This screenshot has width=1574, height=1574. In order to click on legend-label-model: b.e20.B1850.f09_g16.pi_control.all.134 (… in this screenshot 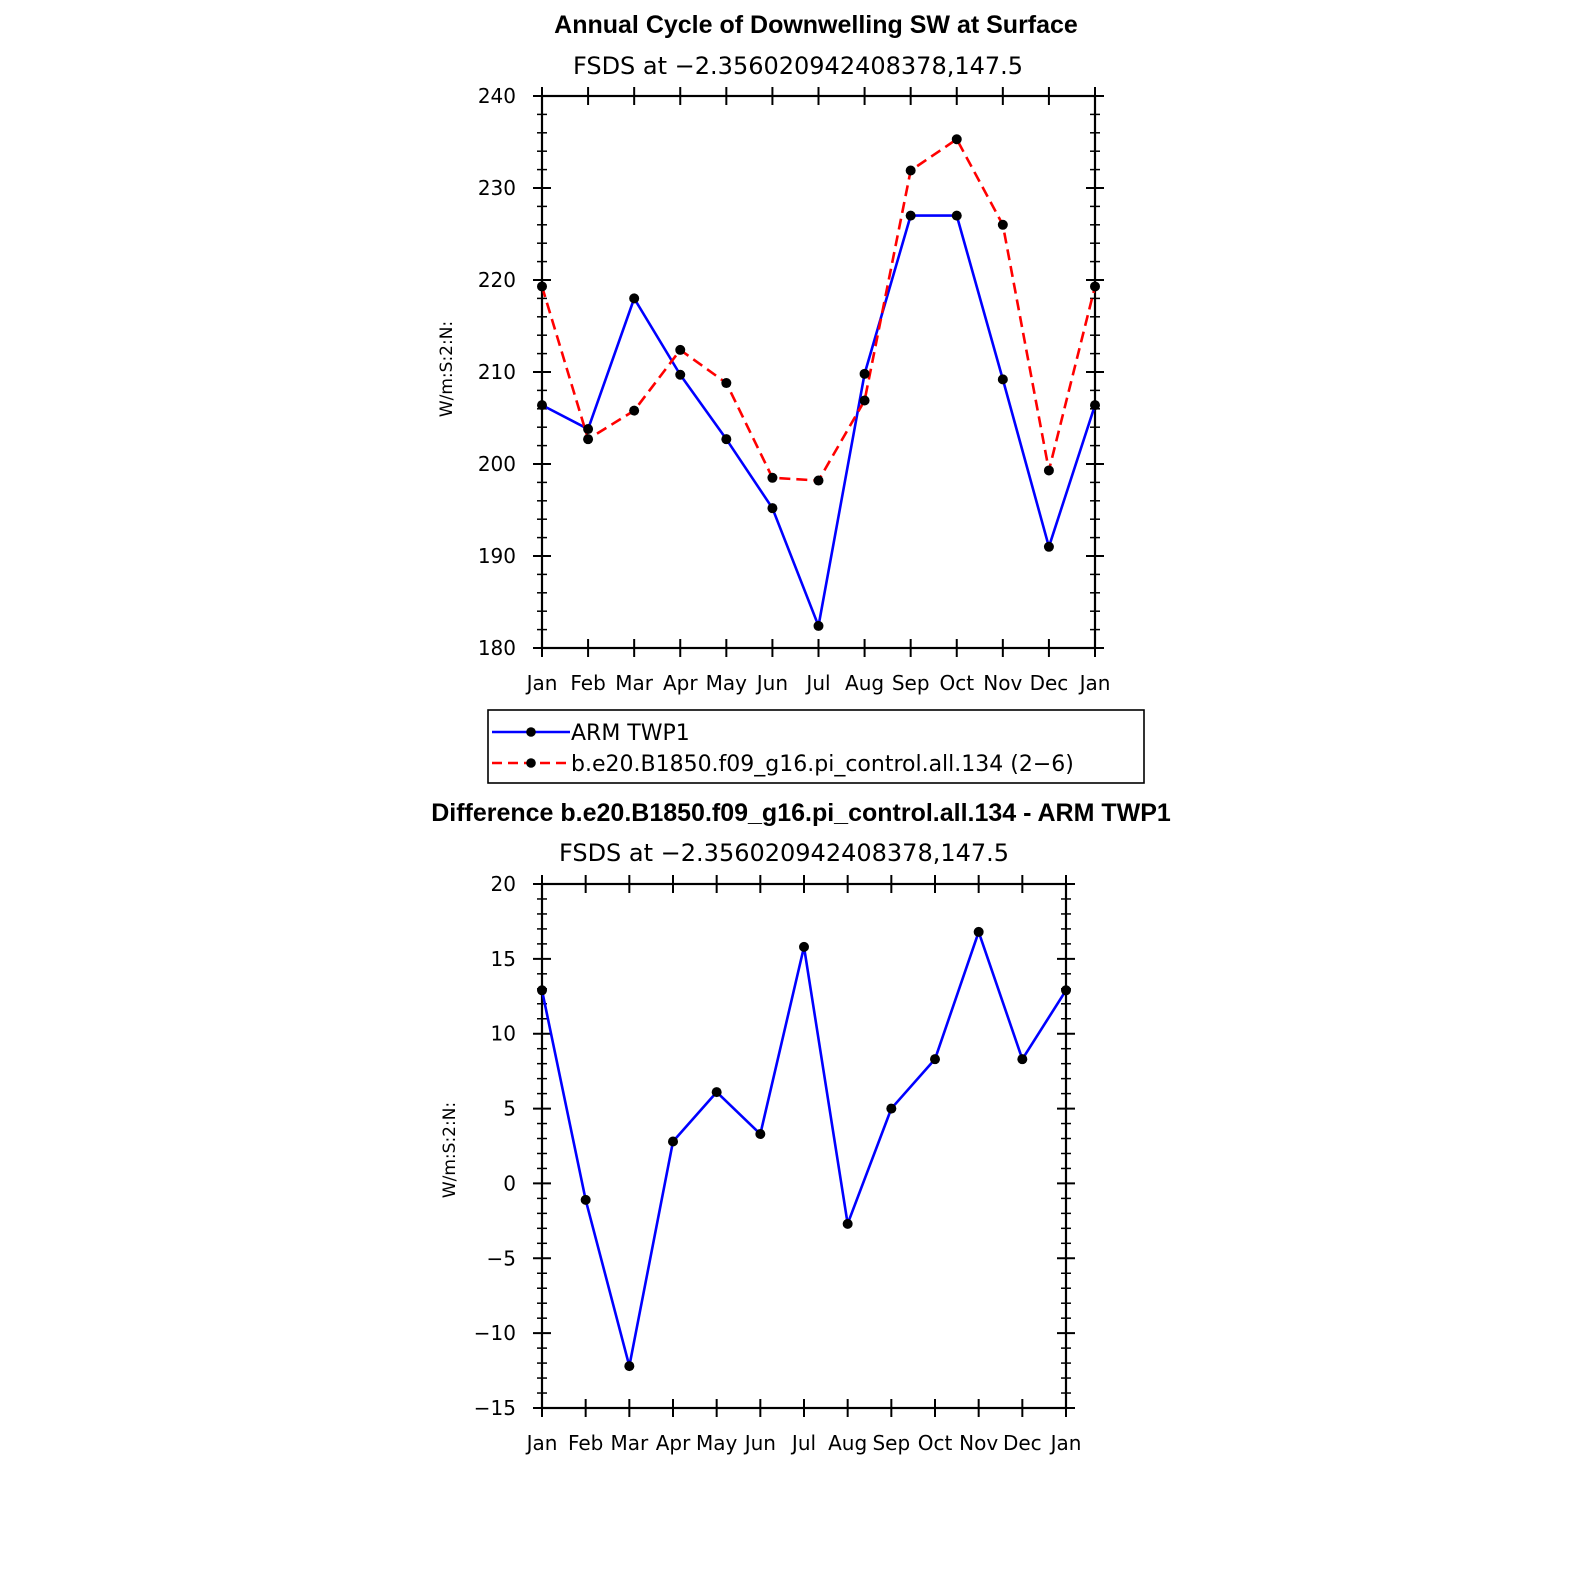, I will do `click(822, 764)`.